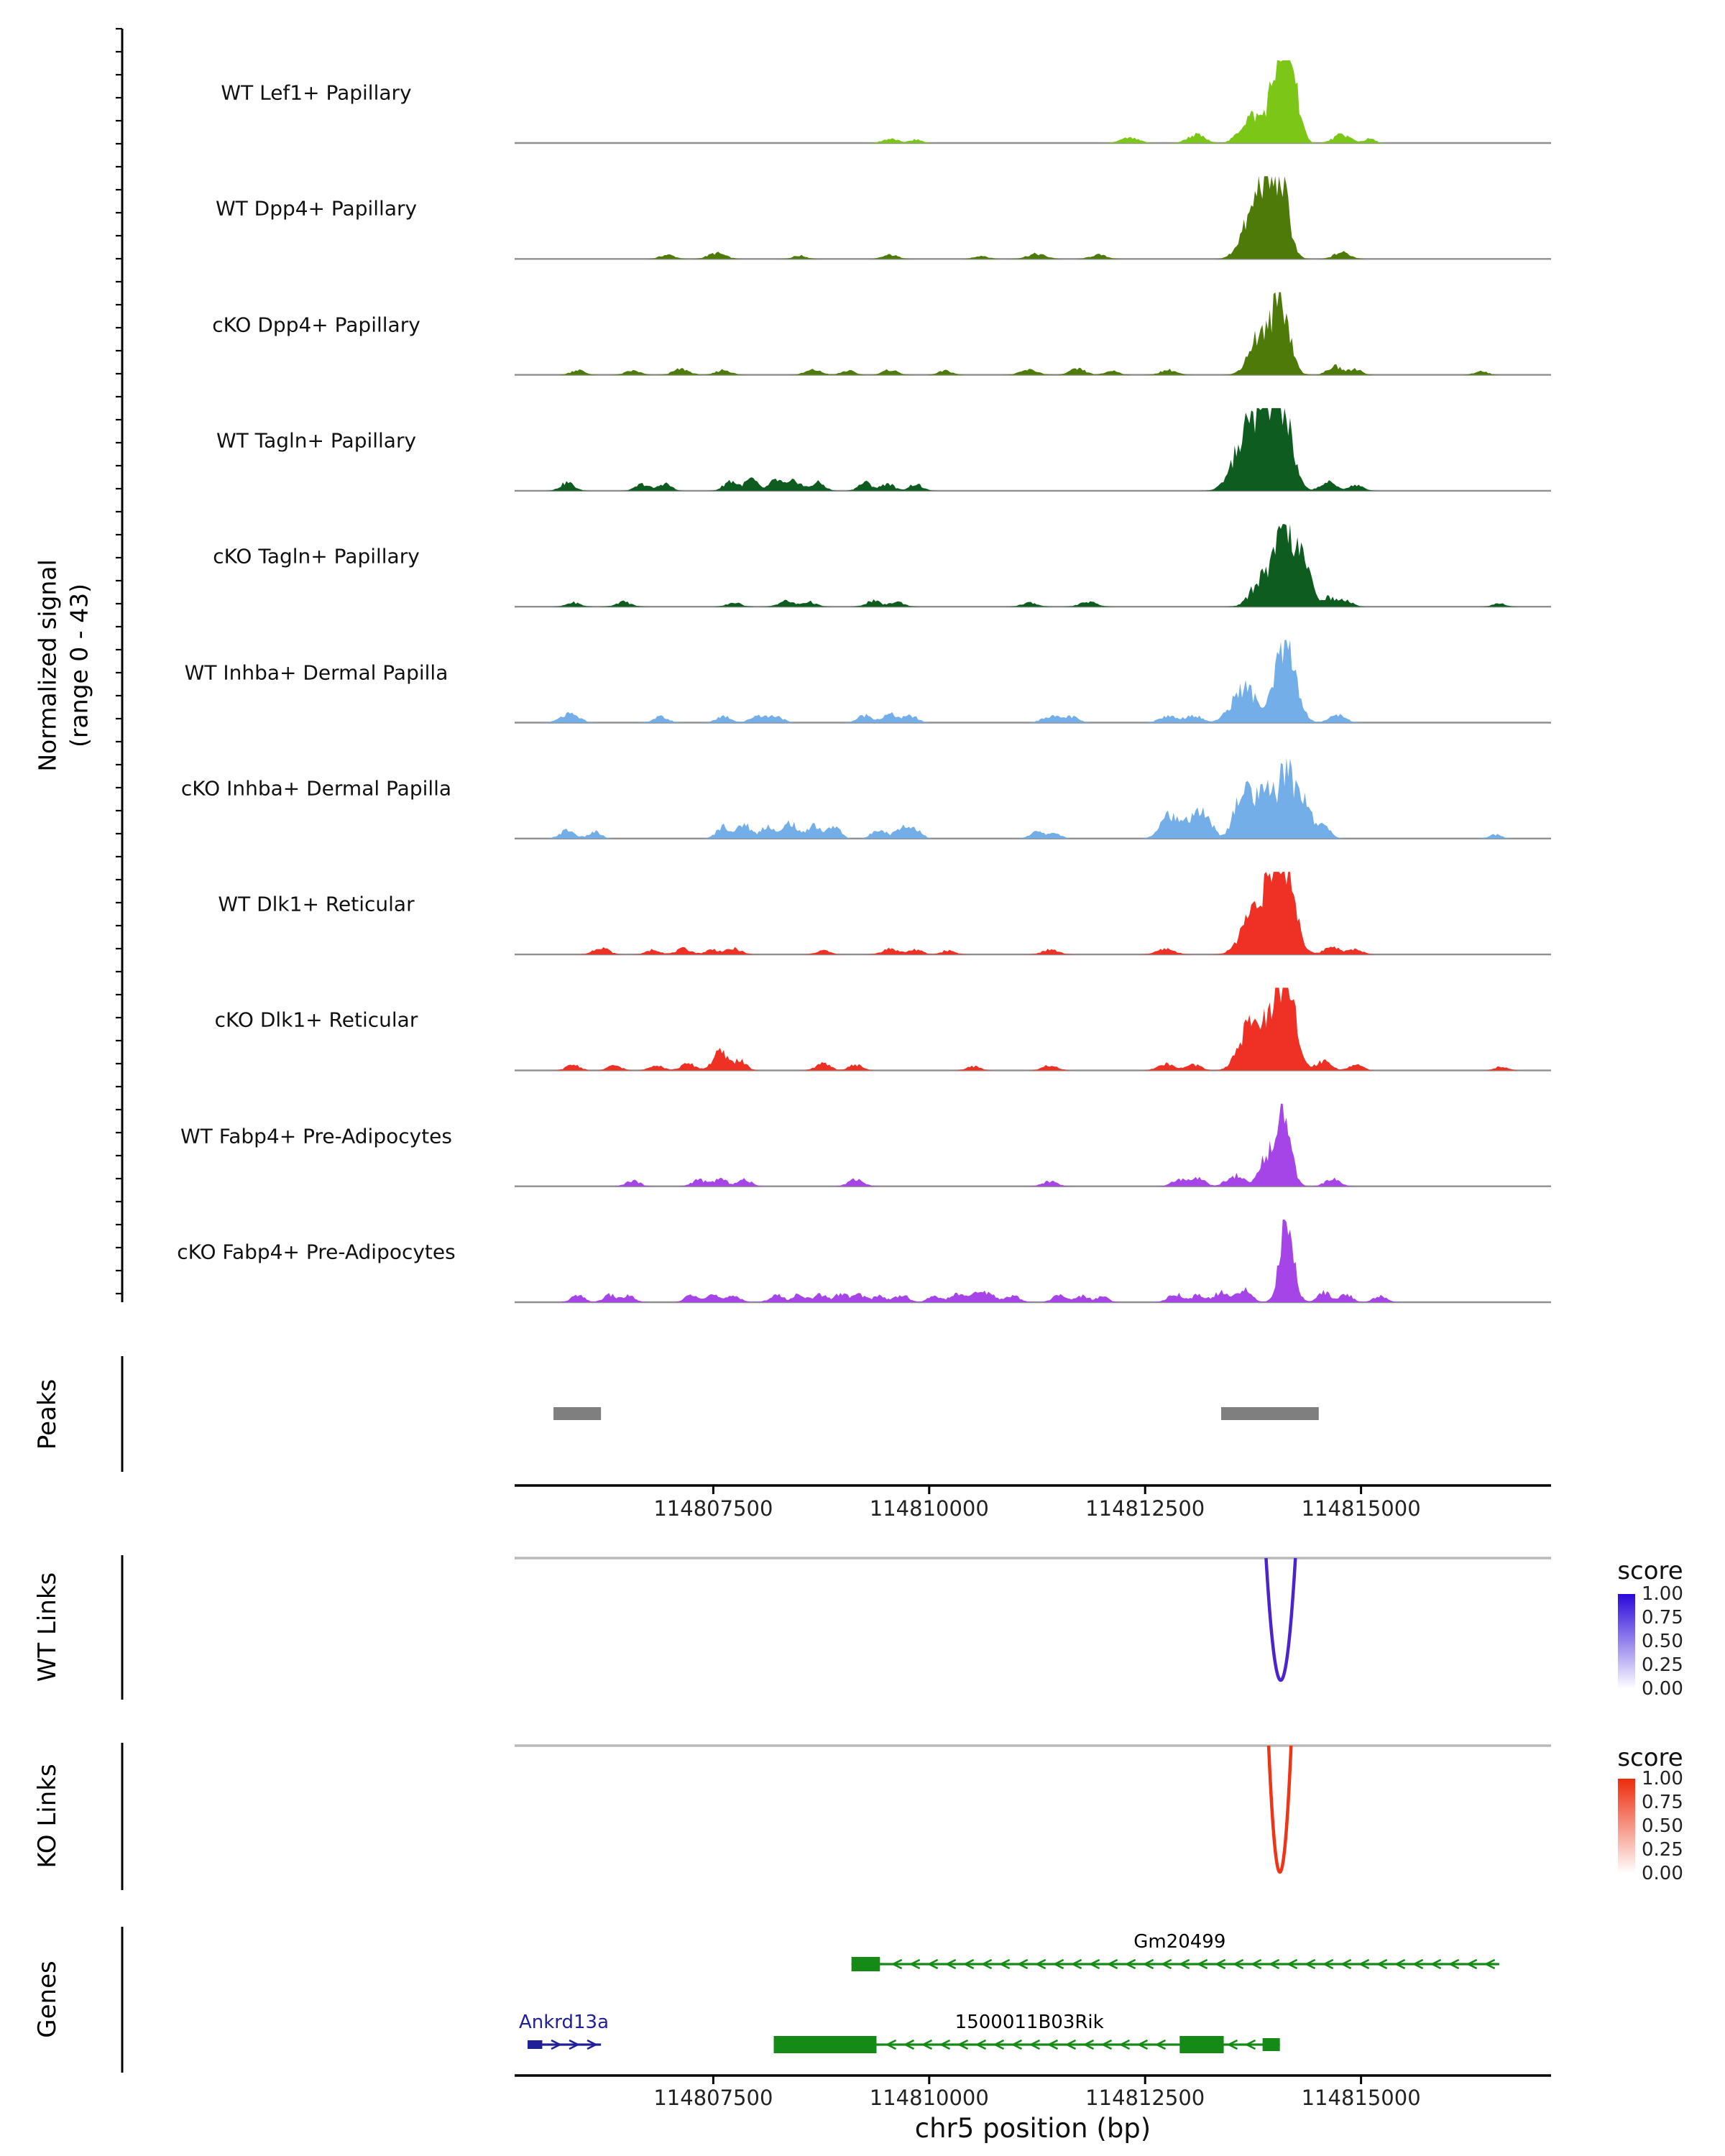 This screenshot has height=2156, width=1725. Describe the element at coordinates (47, 1627) in the screenshot. I see `section-label-wt-links: WT Links` at that location.